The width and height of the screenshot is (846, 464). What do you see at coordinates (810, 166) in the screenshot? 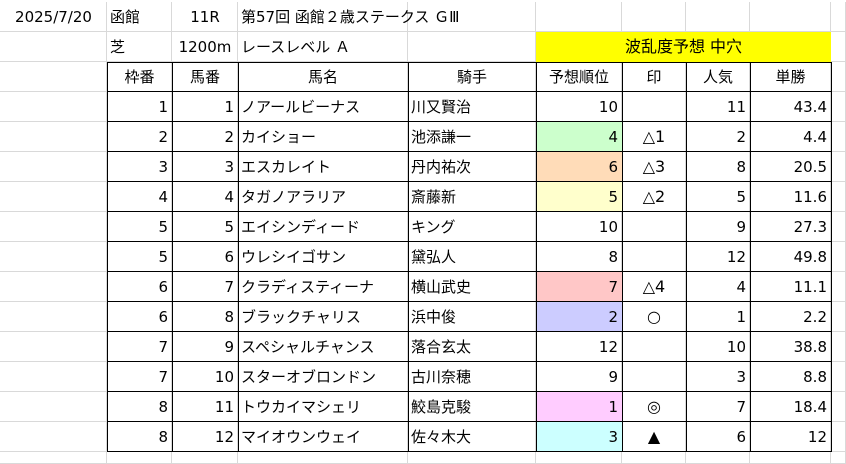
I see `odds-cell: 20.5` at bounding box center [810, 166].